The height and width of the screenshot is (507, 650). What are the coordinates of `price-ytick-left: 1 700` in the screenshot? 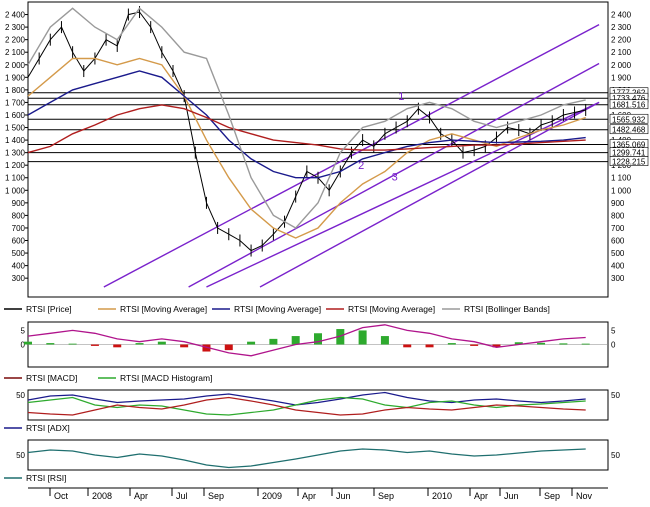 It's located at (15, 102).